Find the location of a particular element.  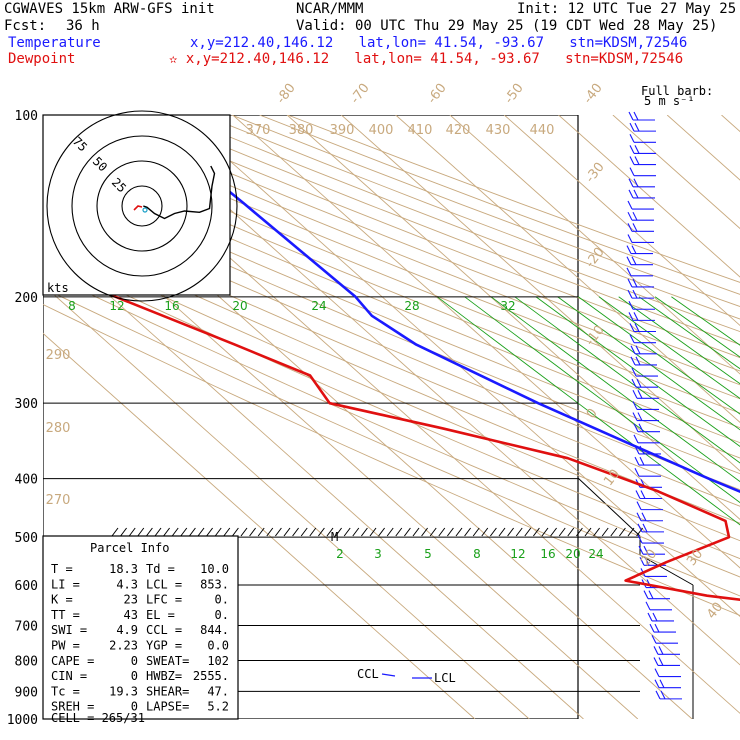

parcel-label-left: K = is located at coordinates (62, 600).